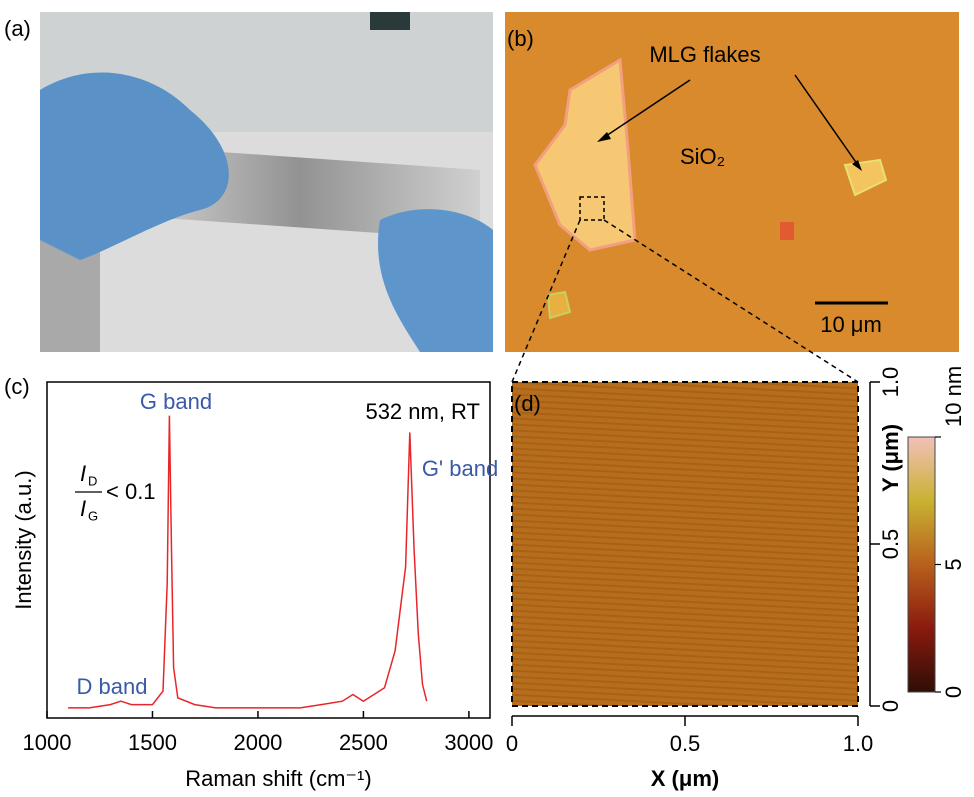 The image size is (974, 797). What do you see at coordinates (83, 508) in the screenshot?
I see `ratio-den: I` at bounding box center [83, 508].